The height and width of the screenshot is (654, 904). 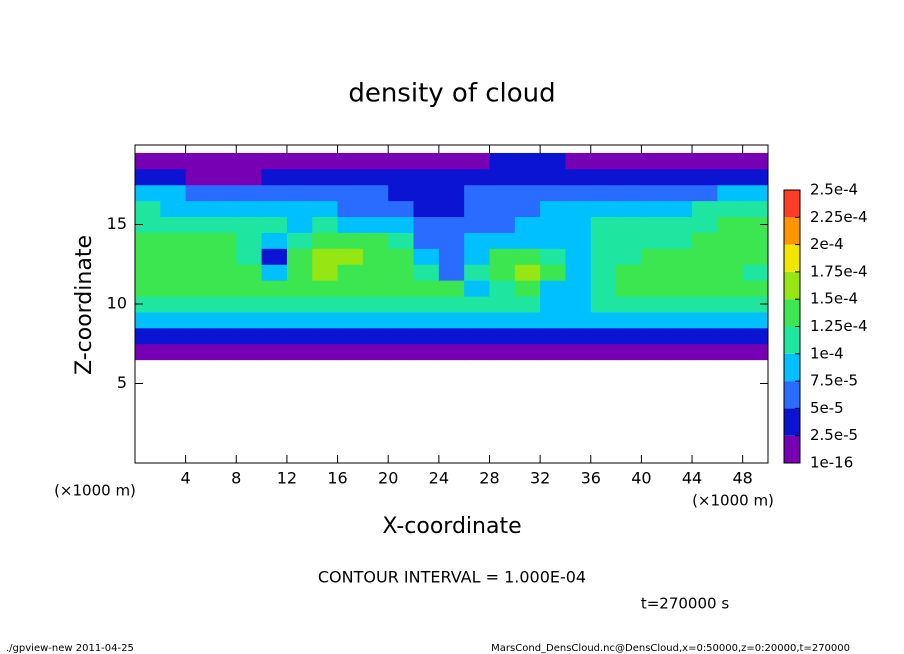 I want to click on x-tick-label: 44, so click(x=692, y=478).